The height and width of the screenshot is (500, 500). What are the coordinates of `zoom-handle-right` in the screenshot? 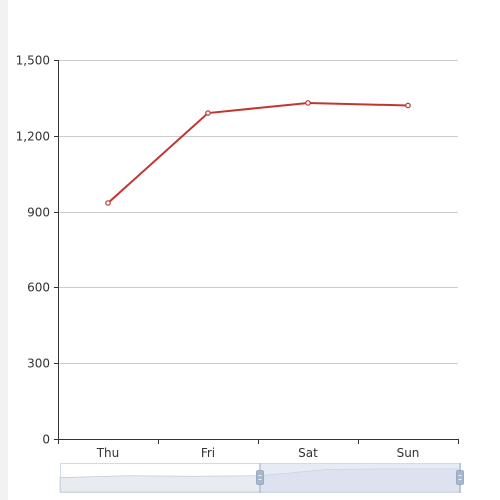 It's located at (460, 477).